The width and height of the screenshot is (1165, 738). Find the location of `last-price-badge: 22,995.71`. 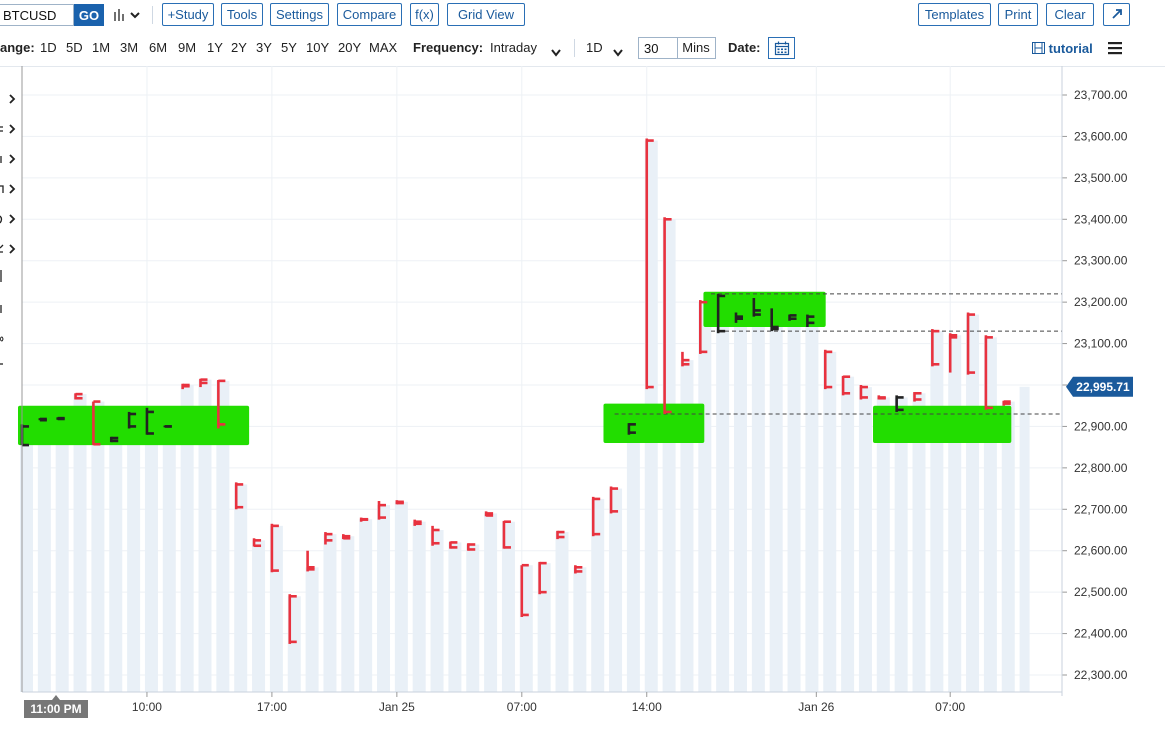

last-price-badge: 22,995.71 is located at coordinates (1099, 386).